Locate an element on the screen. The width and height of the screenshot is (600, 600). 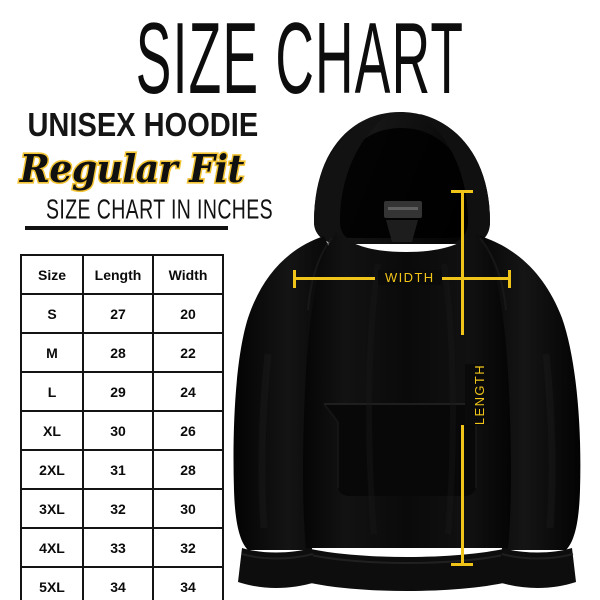
product-subtitle: UNISEX HOODIE is located at coordinates (143, 124).